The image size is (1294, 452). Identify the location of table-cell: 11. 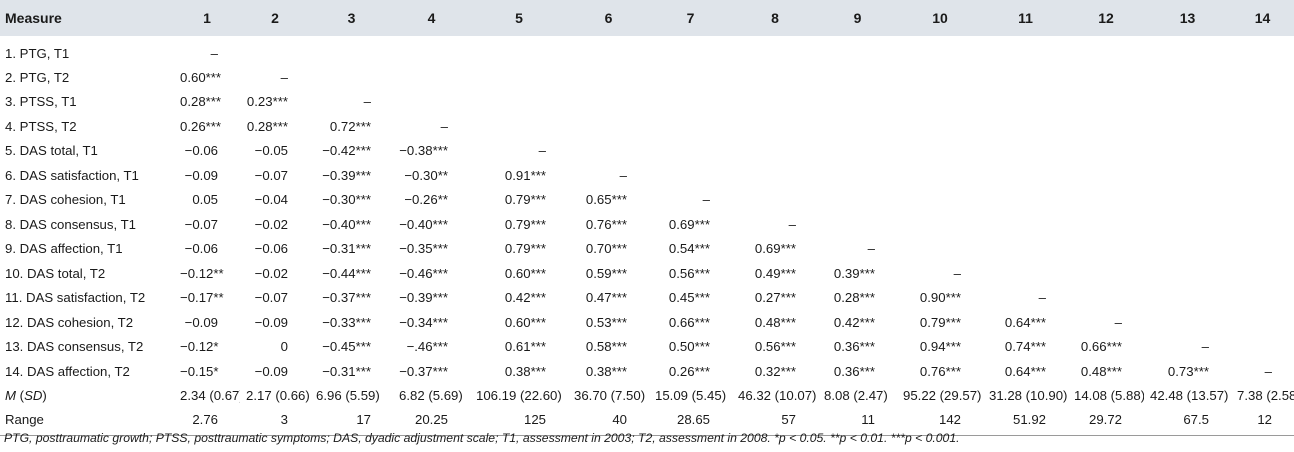
(868, 419).